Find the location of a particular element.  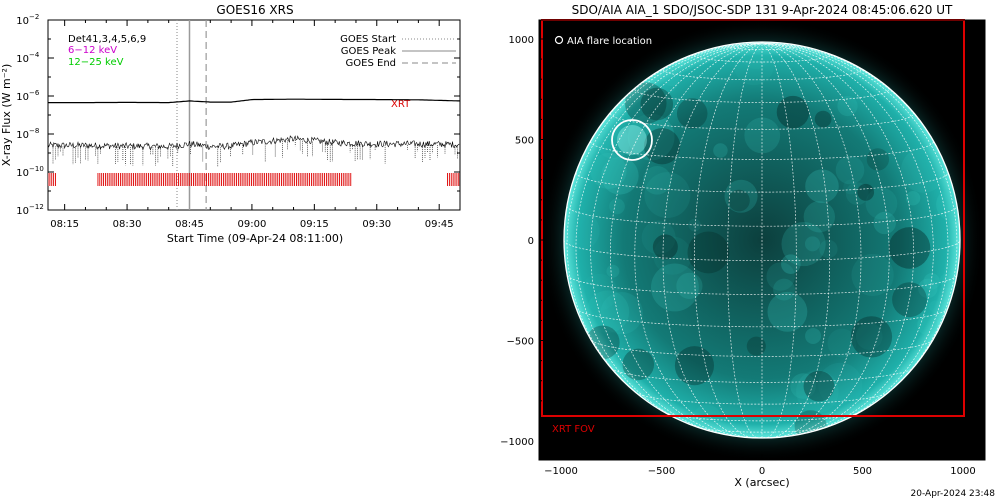

band-label-6-12kev: 6−12 keV is located at coordinates (92, 50).